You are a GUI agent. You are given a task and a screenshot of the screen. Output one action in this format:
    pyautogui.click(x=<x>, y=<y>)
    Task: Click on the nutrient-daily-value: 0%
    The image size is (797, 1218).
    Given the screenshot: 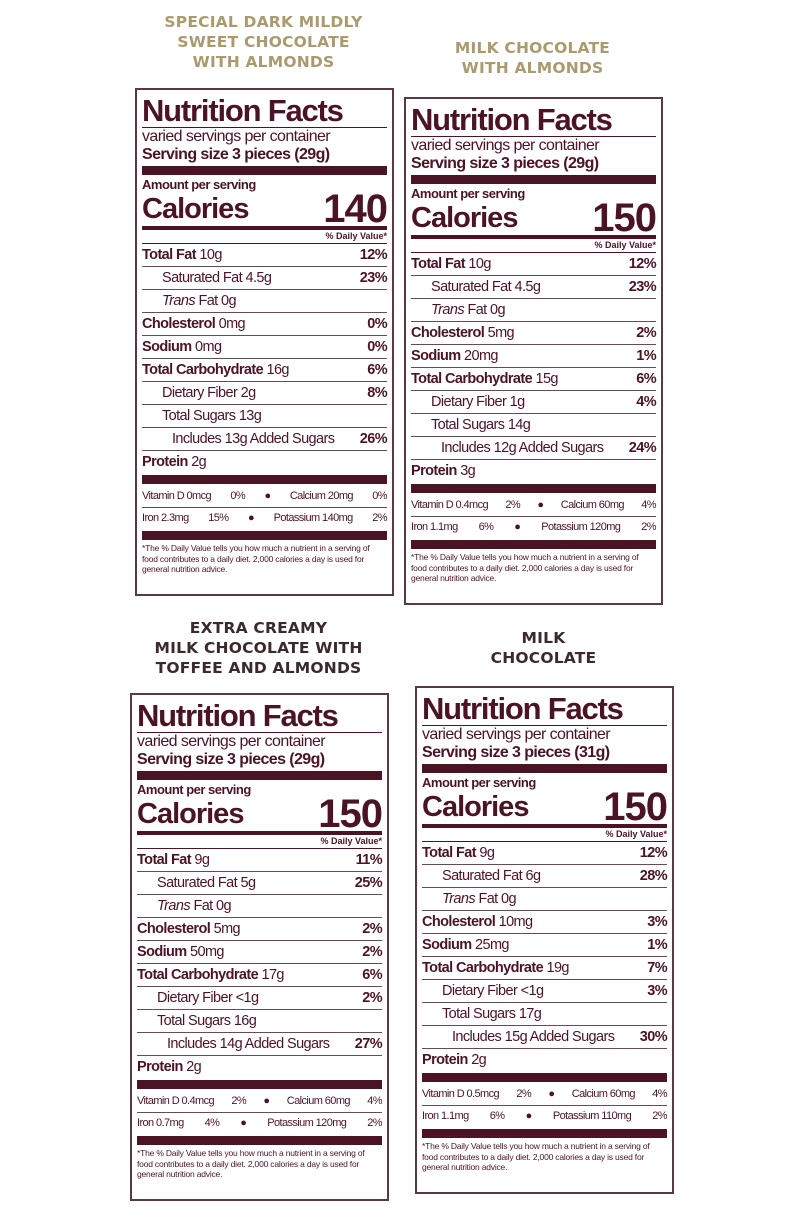 What is the action you would take?
    pyautogui.click(x=377, y=347)
    